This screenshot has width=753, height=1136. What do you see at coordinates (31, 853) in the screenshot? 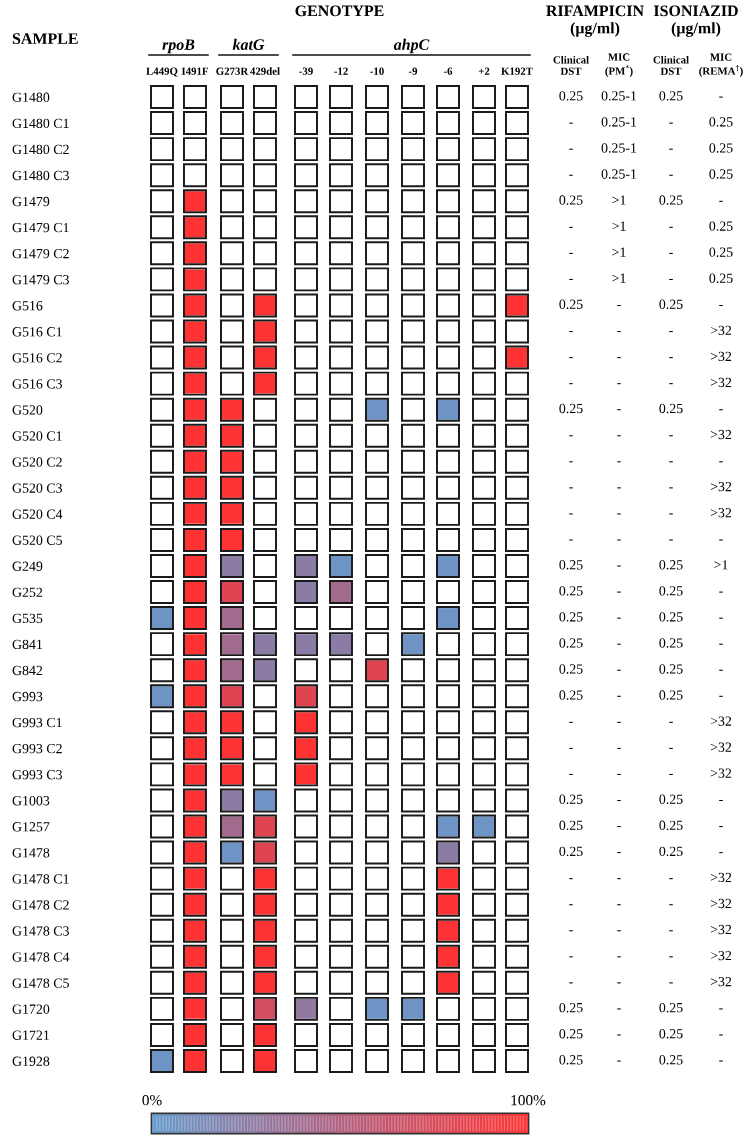
I see `y-tick-label: G1478` at bounding box center [31, 853].